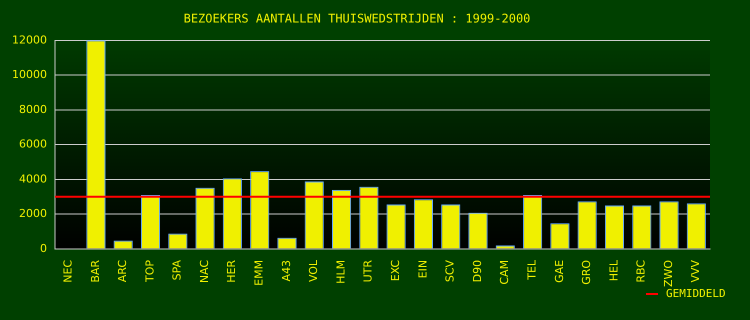 The width and height of the screenshot is (750, 320). What do you see at coordinates (149, 271) in the screenshot?
I see `x-tick-label: TOP` at bounding box center [149, 271].